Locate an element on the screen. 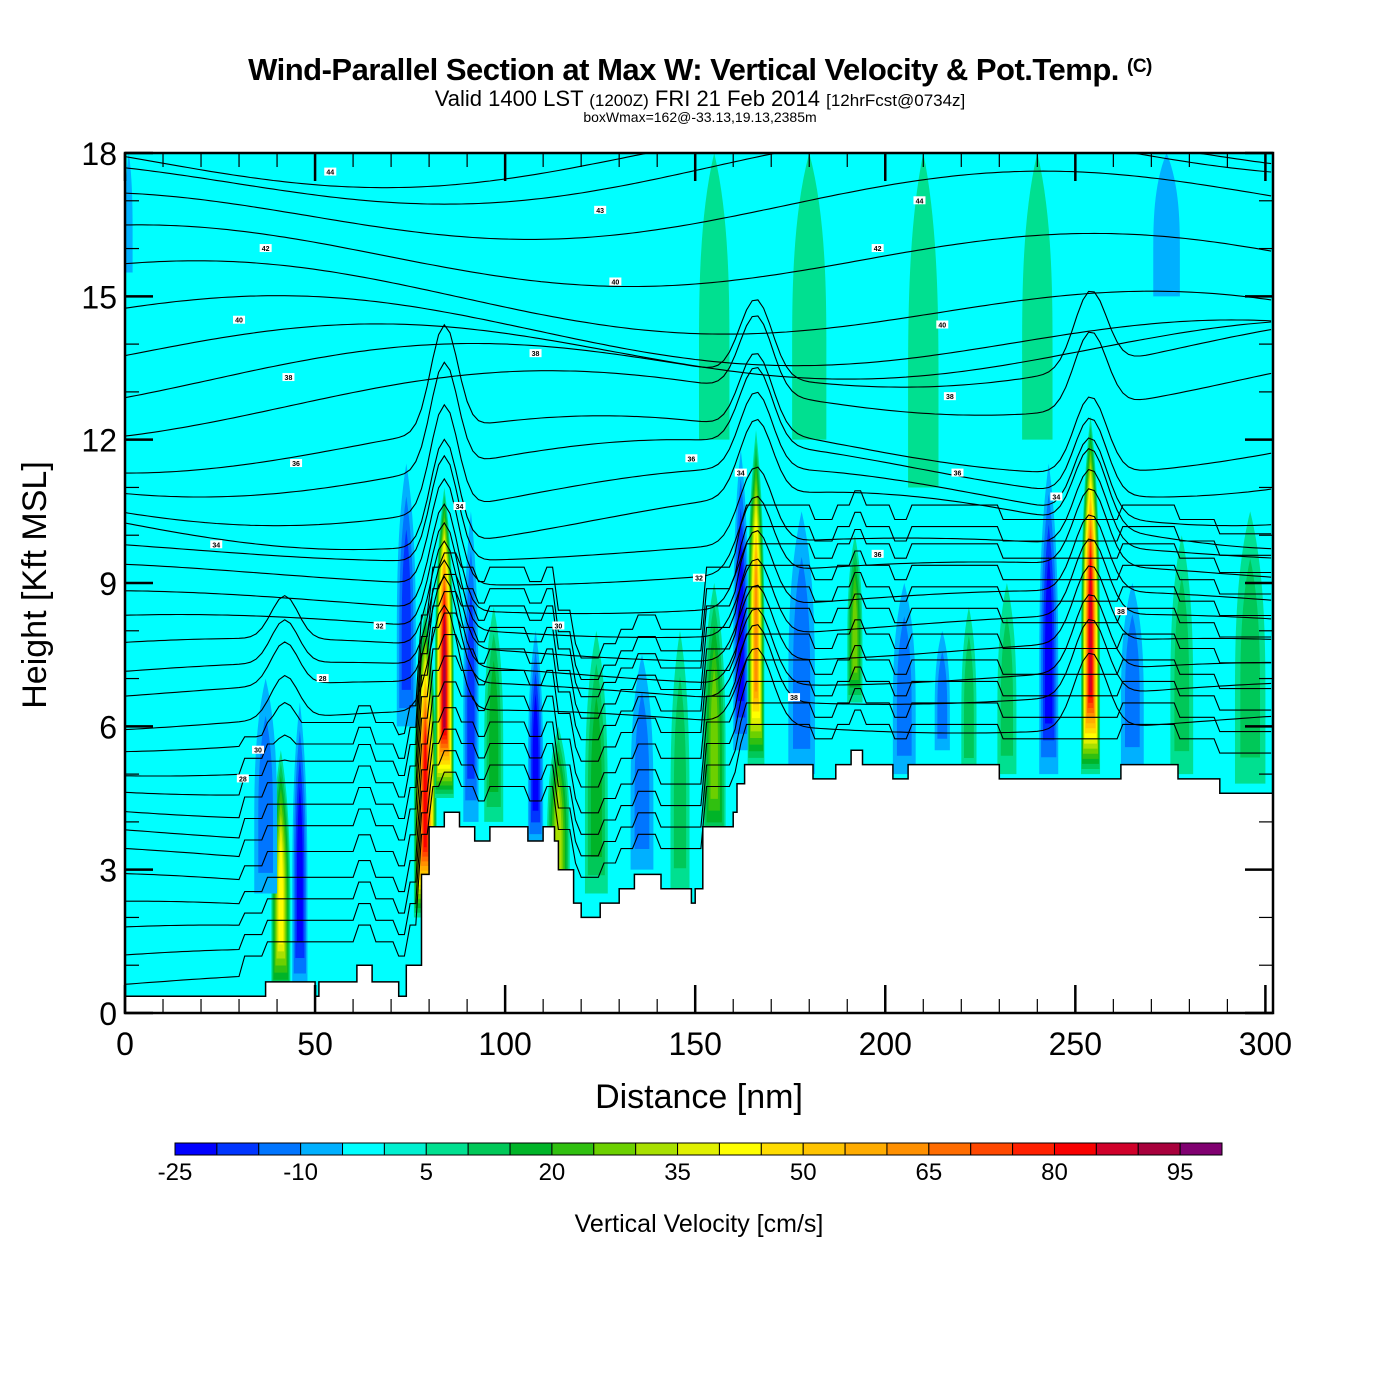  y-tick-label: 12 is located at coordinates (99, 441).